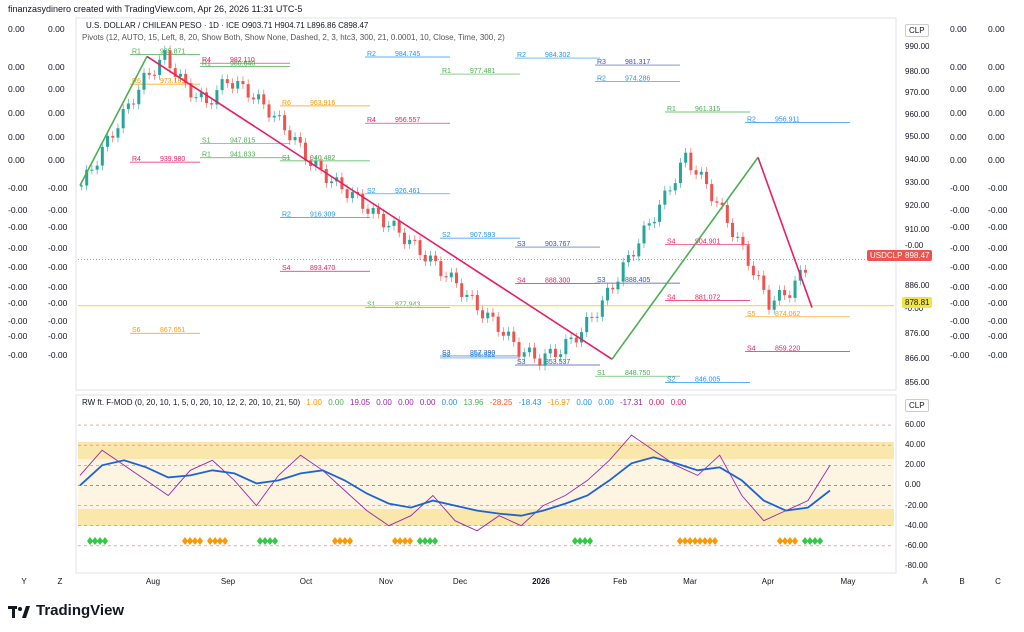 The width and height of the screenshot is (1024, 632). What do you see at coordinates (407, 54) in the screenshot?
I see `pivot-value: 984.745` at bounding box center [407, 54].